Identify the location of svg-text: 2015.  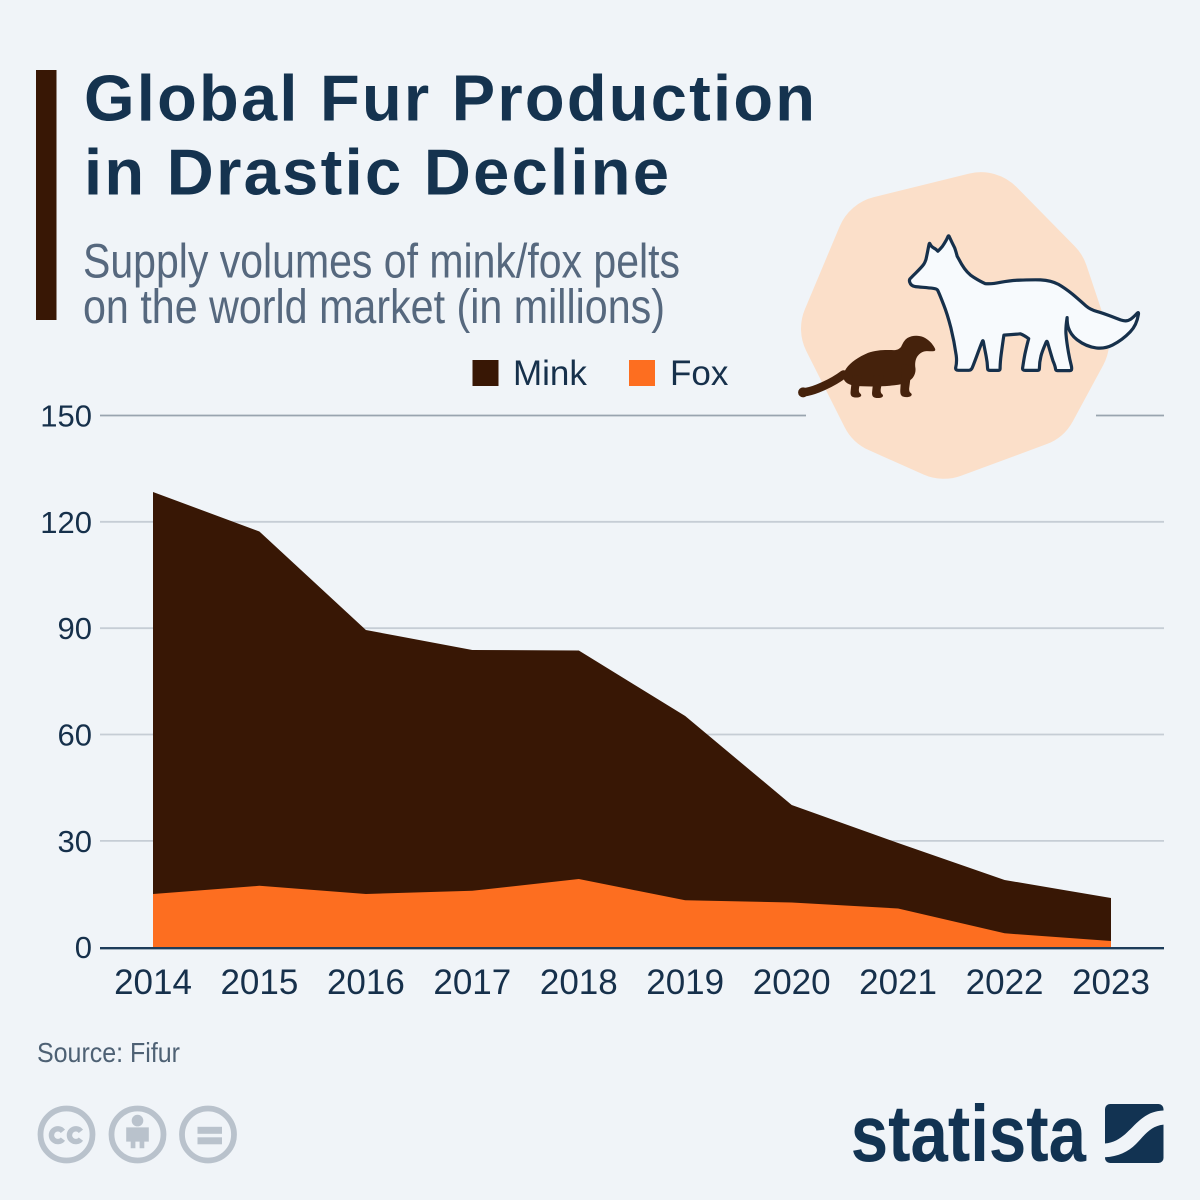
(259, 982).